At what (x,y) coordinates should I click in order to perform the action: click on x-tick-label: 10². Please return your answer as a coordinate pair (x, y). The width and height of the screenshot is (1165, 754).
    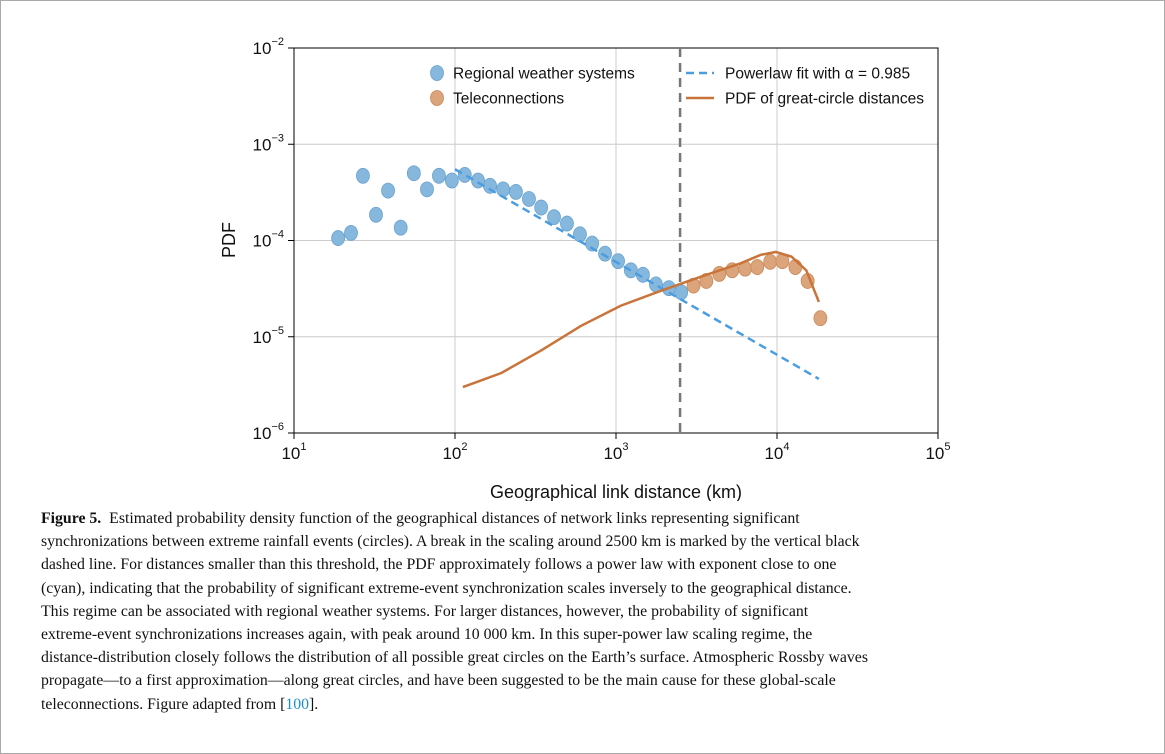
    Looking at the image, I should click on (454, 452).